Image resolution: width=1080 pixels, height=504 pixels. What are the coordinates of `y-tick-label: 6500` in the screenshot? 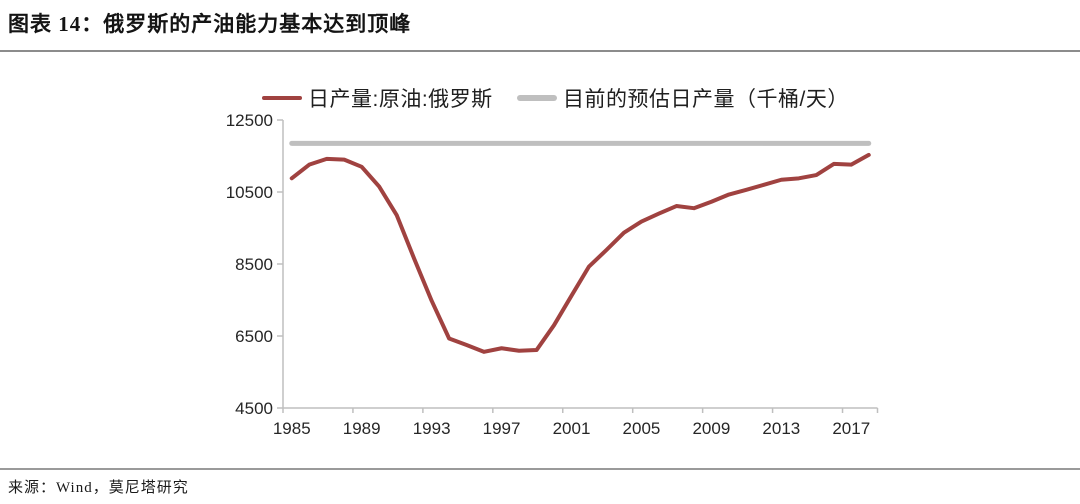 It's located at (254, 336).